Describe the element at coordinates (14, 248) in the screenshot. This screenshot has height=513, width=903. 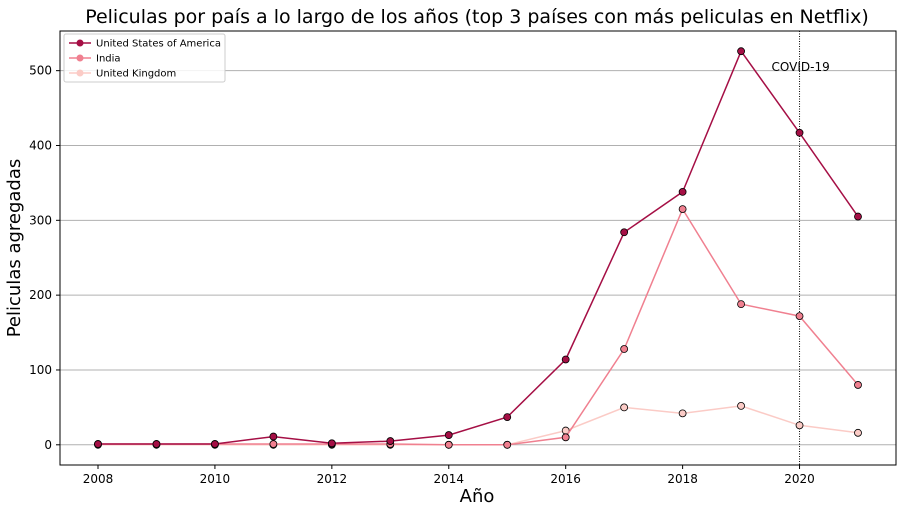
I see `y-axis-title: Peliculas agregadas` at that location.